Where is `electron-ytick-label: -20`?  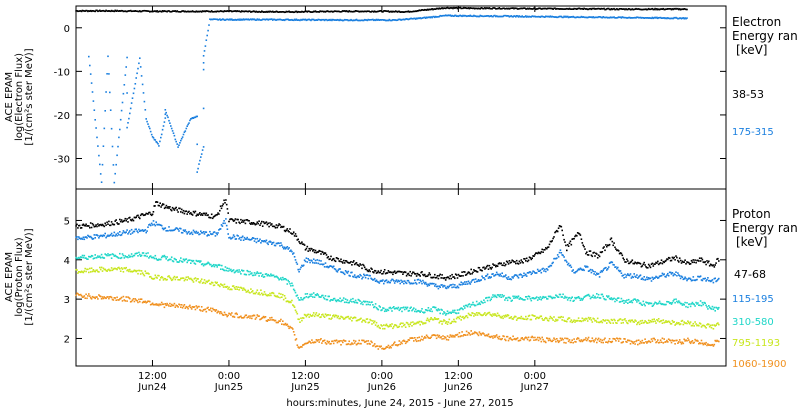
electron-ytick-label: -20 is located at coordinates (62, 116).